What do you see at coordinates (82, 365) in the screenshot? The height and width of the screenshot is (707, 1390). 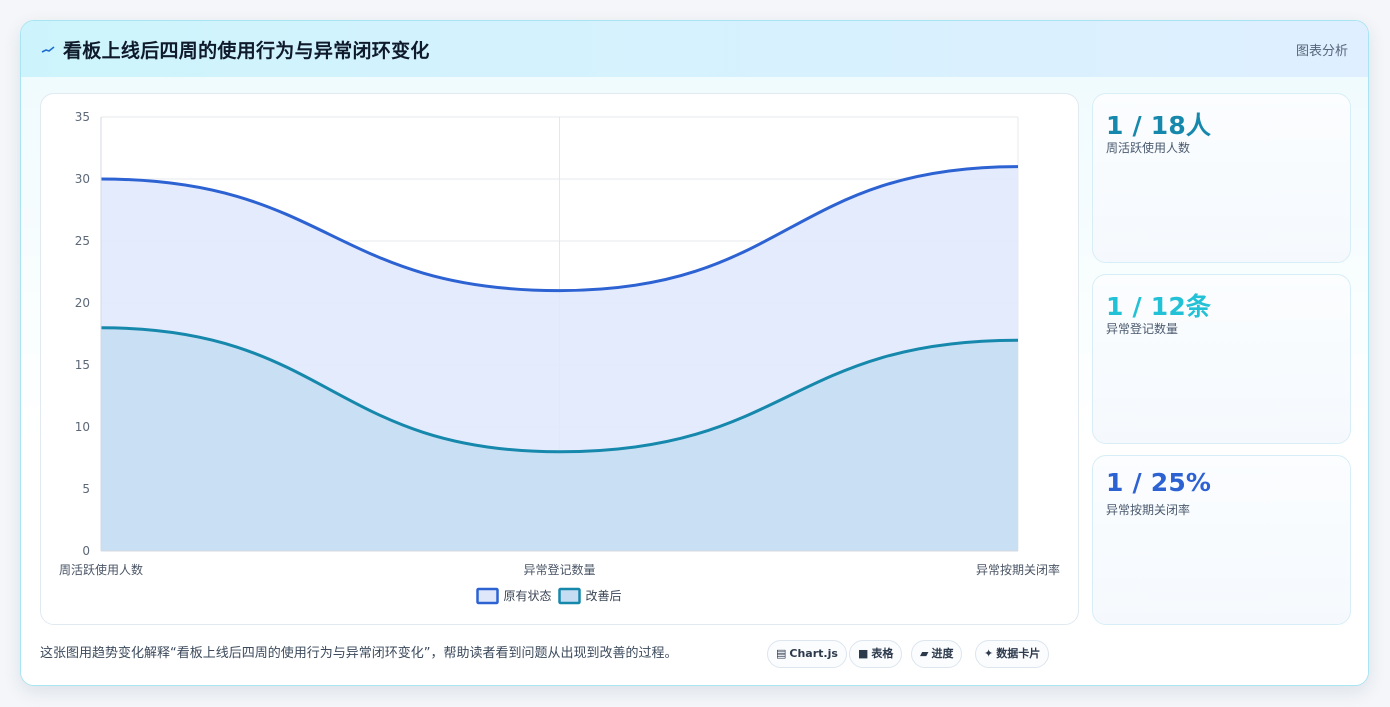 I see `y-tick-label: 15` at bounding box center [82, 365].